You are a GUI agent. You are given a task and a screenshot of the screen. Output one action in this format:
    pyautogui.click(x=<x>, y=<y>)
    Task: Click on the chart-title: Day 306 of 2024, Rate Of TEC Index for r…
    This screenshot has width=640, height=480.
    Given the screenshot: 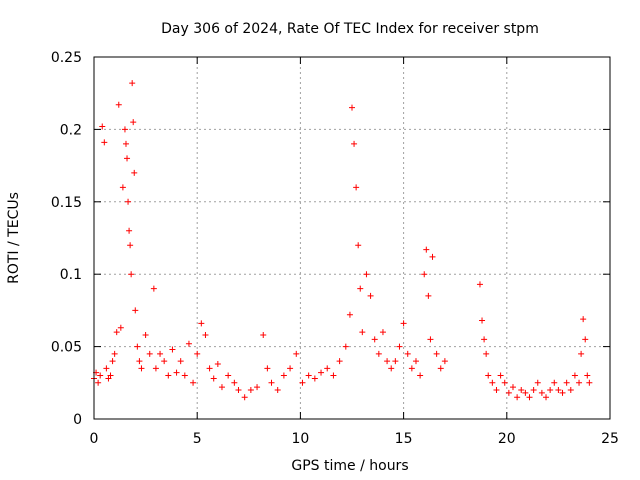 What is the action you would take?
    pyautogui.click(x=350, y=29)
    